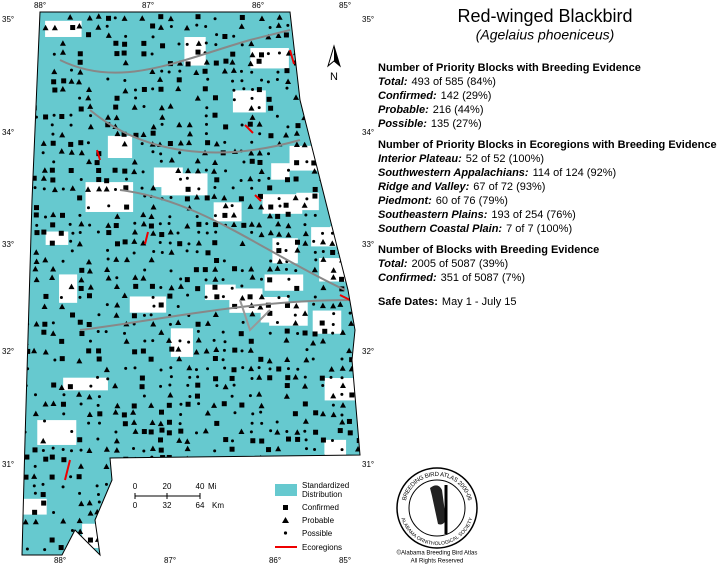 The height and width of the screenshot is (567, 717). I want to click on lon-label: 88°, so click(60, 560).